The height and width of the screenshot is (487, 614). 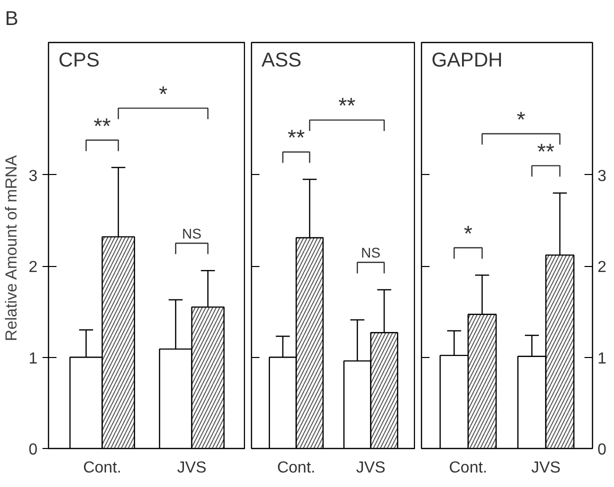 I want to click on y2-tick-label: 3, so click(x=602, y=176).